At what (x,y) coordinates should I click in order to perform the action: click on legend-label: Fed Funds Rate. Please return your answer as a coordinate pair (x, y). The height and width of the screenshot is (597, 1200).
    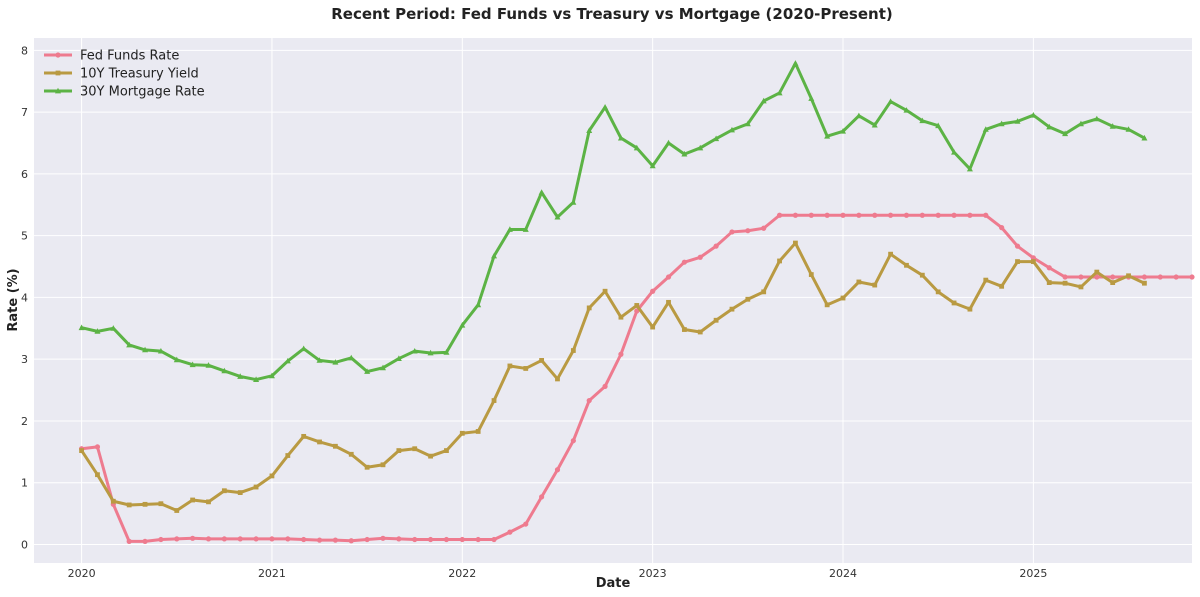
    Looking at the image, I should click on (129, 56).